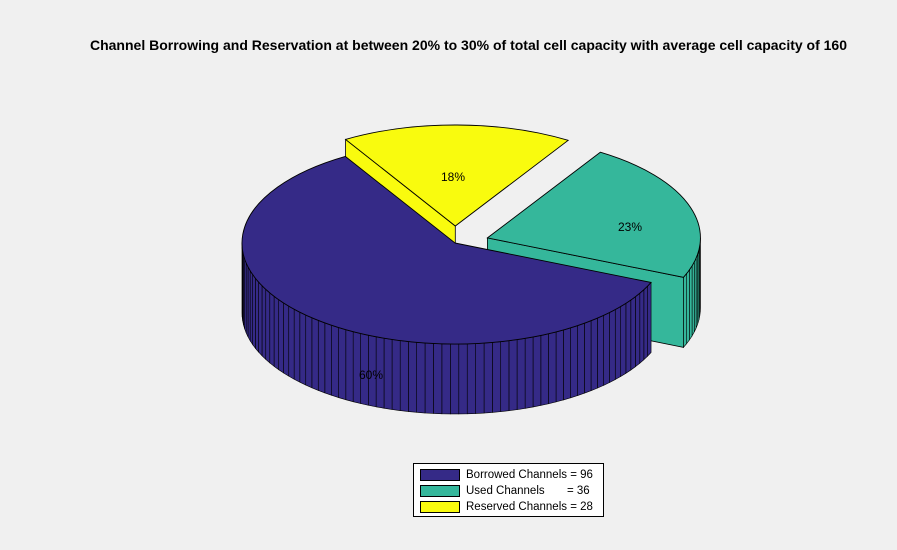 Image resolution: width=897 pixels, height=550 pixels. Describe the element at coordinates (528, 491) in the screenshot. I see `legend-label-used: Used Channels = 36` at that location.